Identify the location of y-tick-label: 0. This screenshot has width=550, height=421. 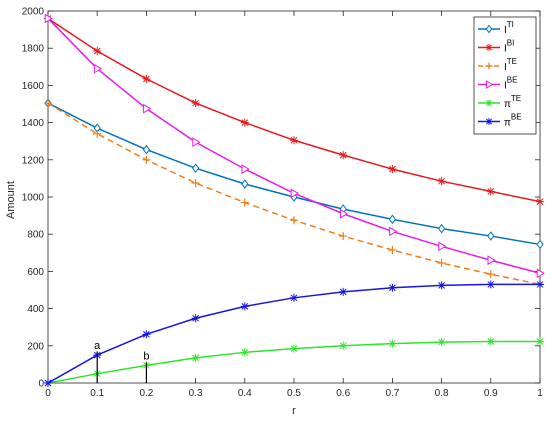
(41, 384).